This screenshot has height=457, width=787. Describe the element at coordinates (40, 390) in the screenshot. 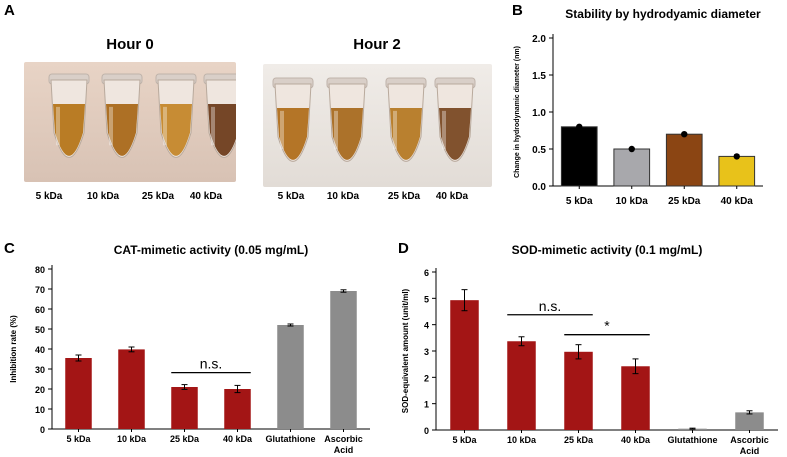

I see `y-tick-label: 20` at that location.